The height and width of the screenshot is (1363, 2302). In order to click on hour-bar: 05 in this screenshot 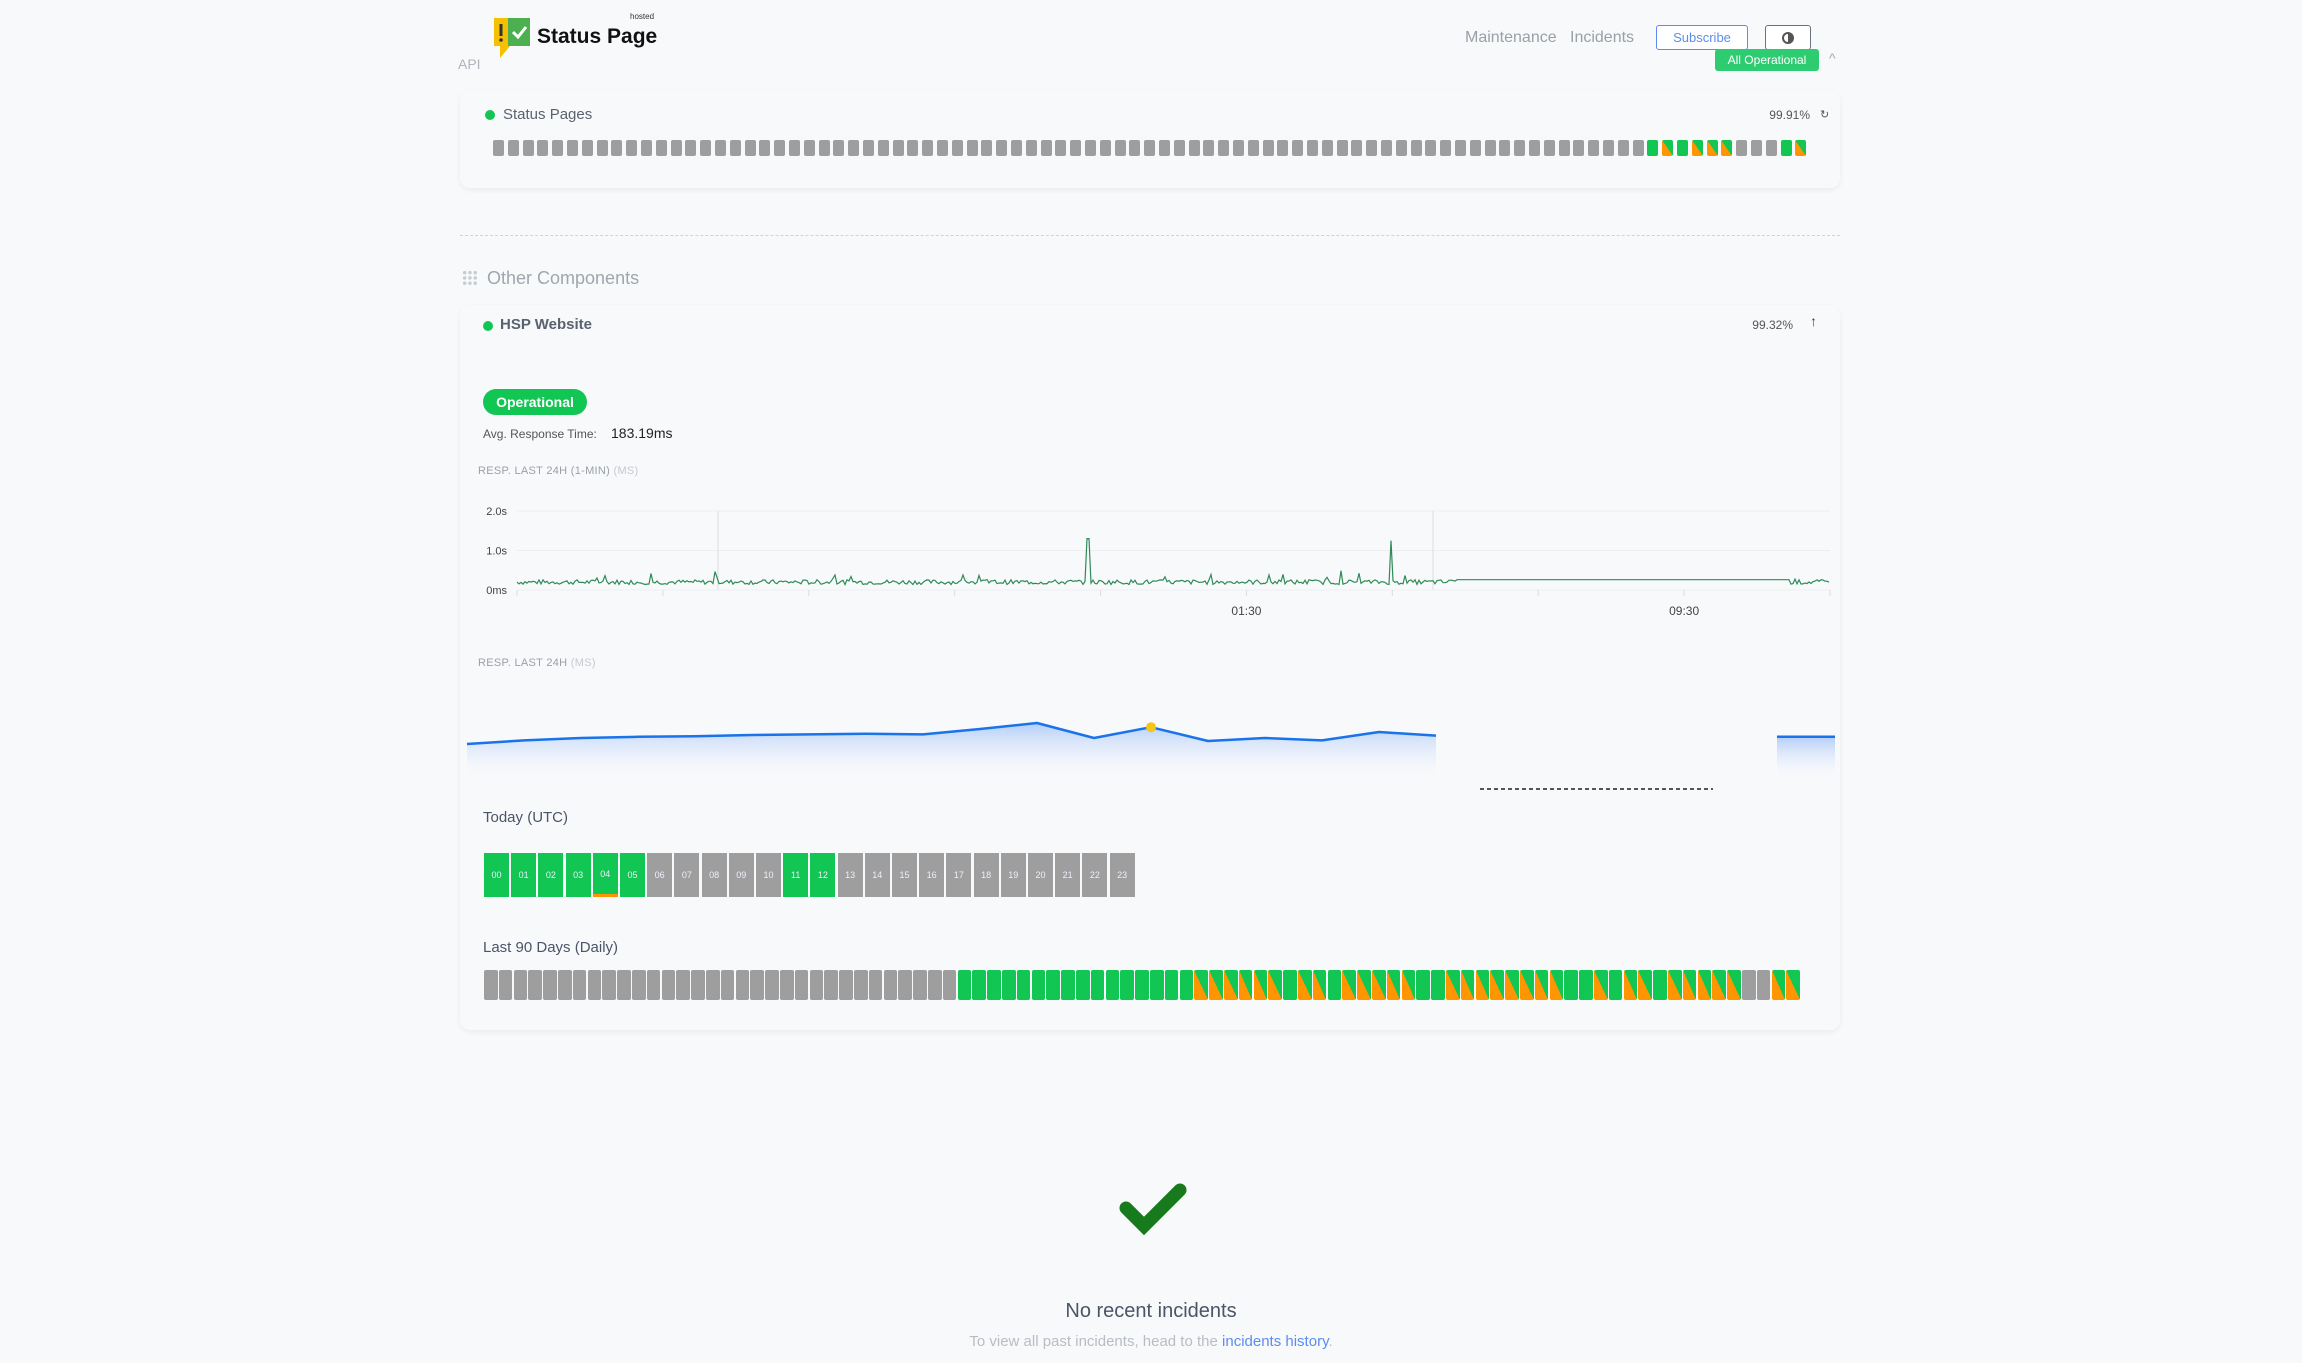, I will do `click(632, 875)`.